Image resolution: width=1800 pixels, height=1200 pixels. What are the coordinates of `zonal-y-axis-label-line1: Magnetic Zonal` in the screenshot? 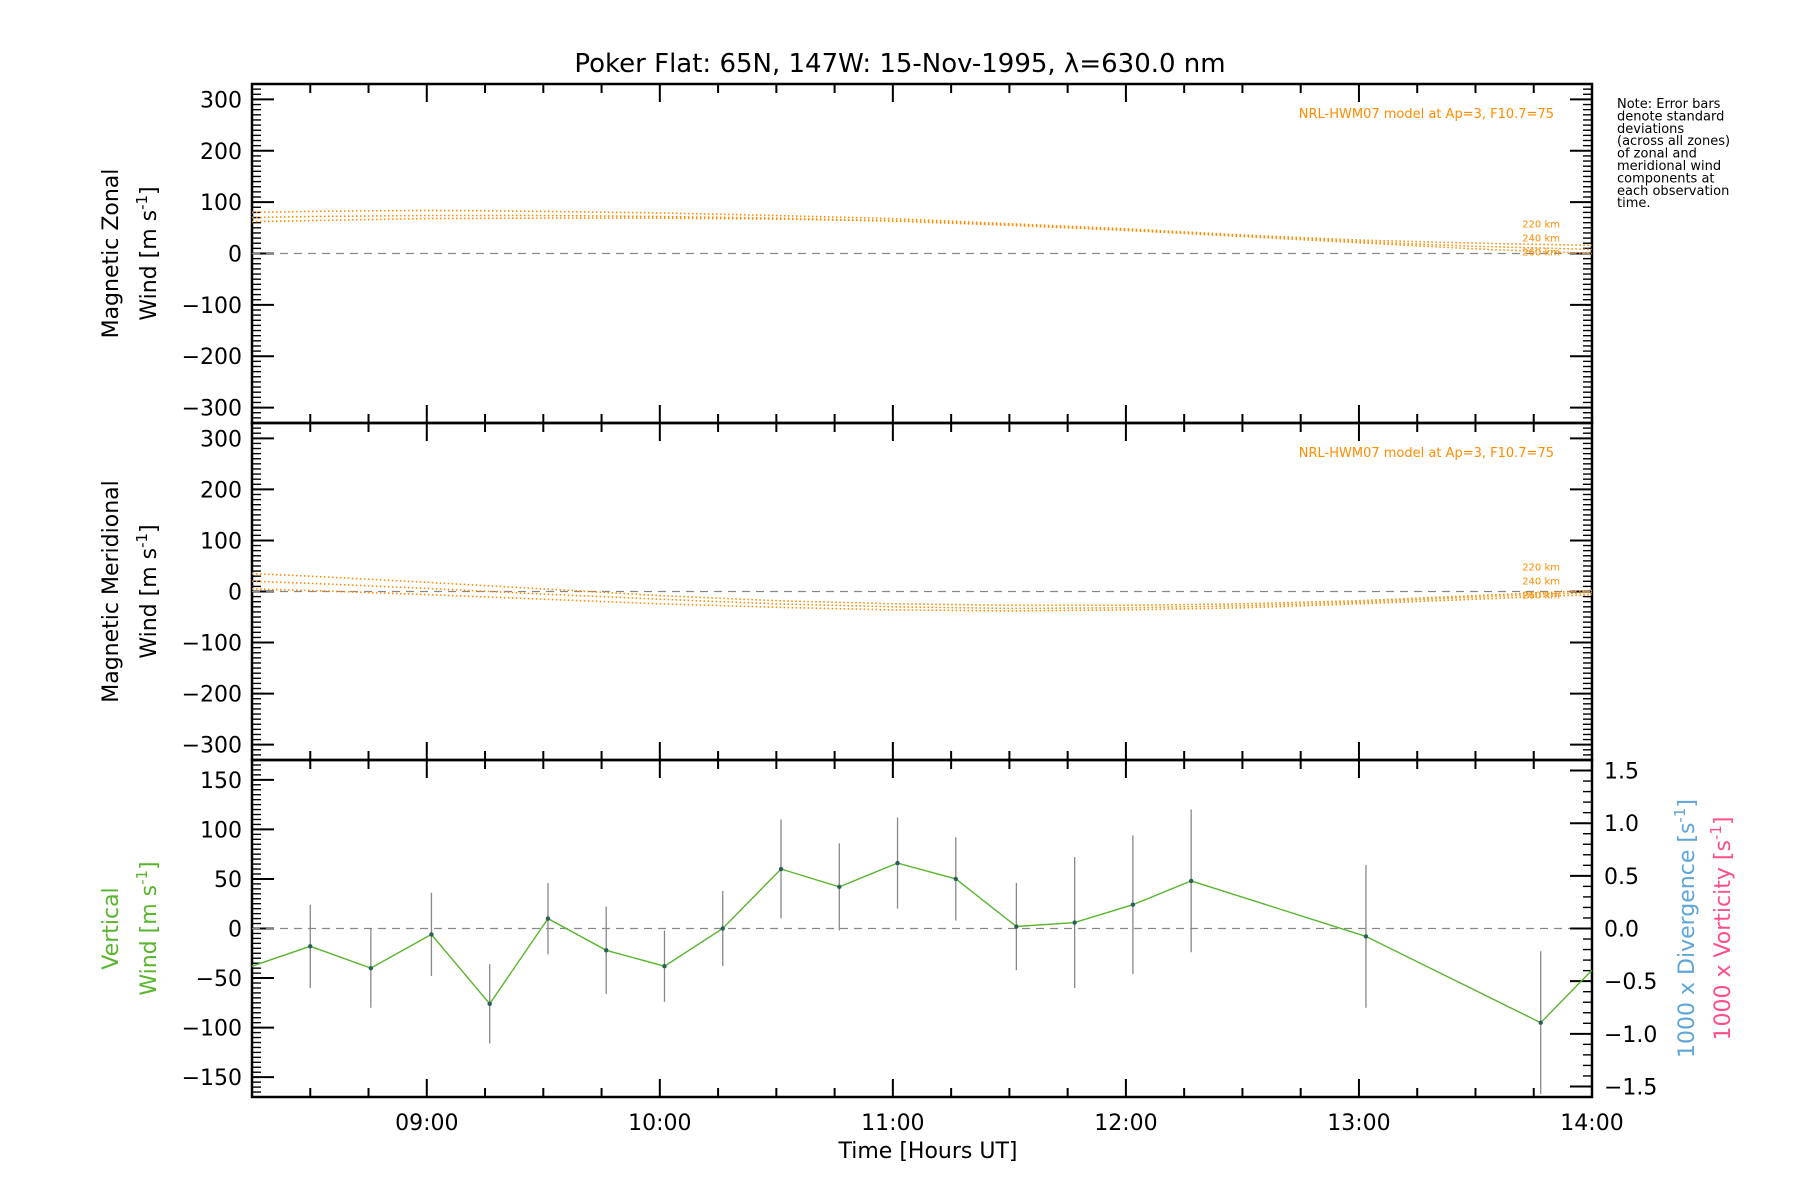 It's located at (111, 254).